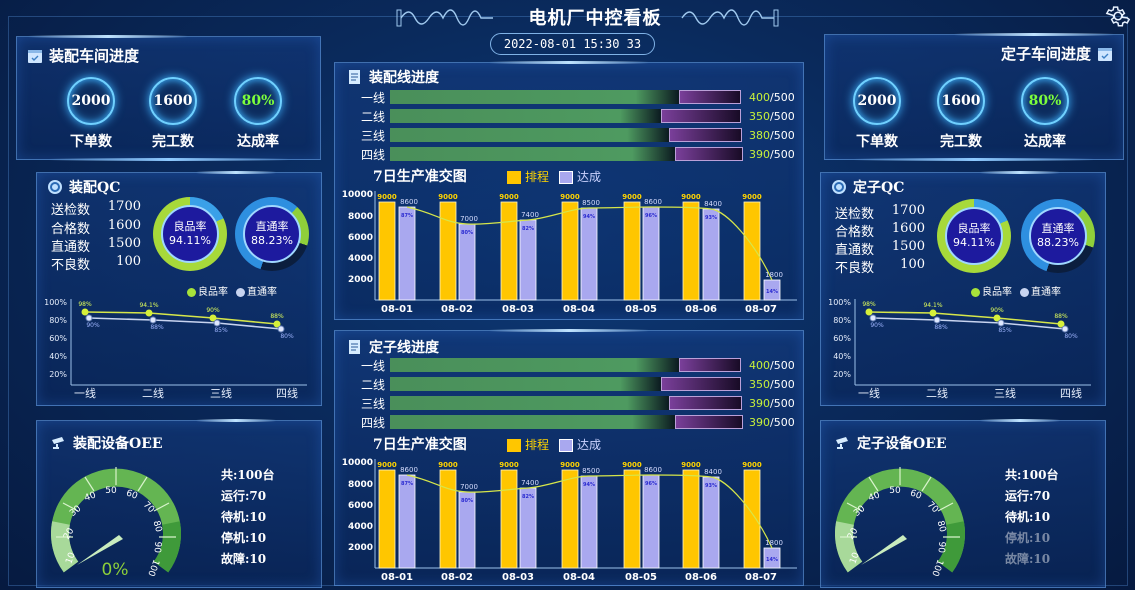  What do you see at coordinates (974, 236) in the screenshot?
I see `yield-rate-donut: 良品率 94.11%` at bounding box center [974, 236].